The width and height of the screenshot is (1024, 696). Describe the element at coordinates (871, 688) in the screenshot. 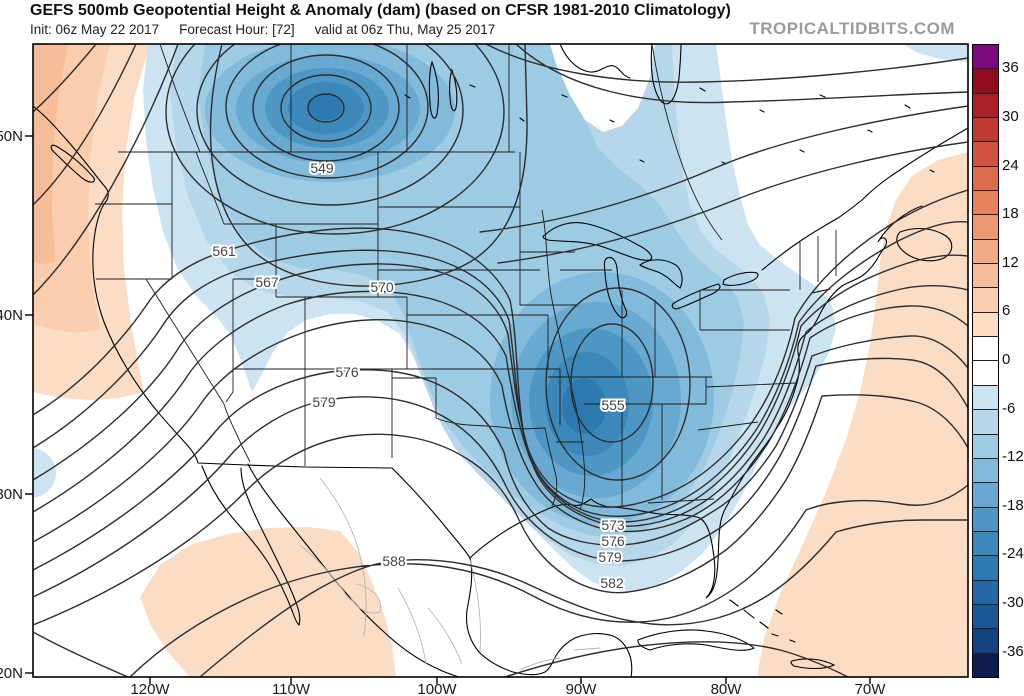

I see `lon-label: 70W` at that location.